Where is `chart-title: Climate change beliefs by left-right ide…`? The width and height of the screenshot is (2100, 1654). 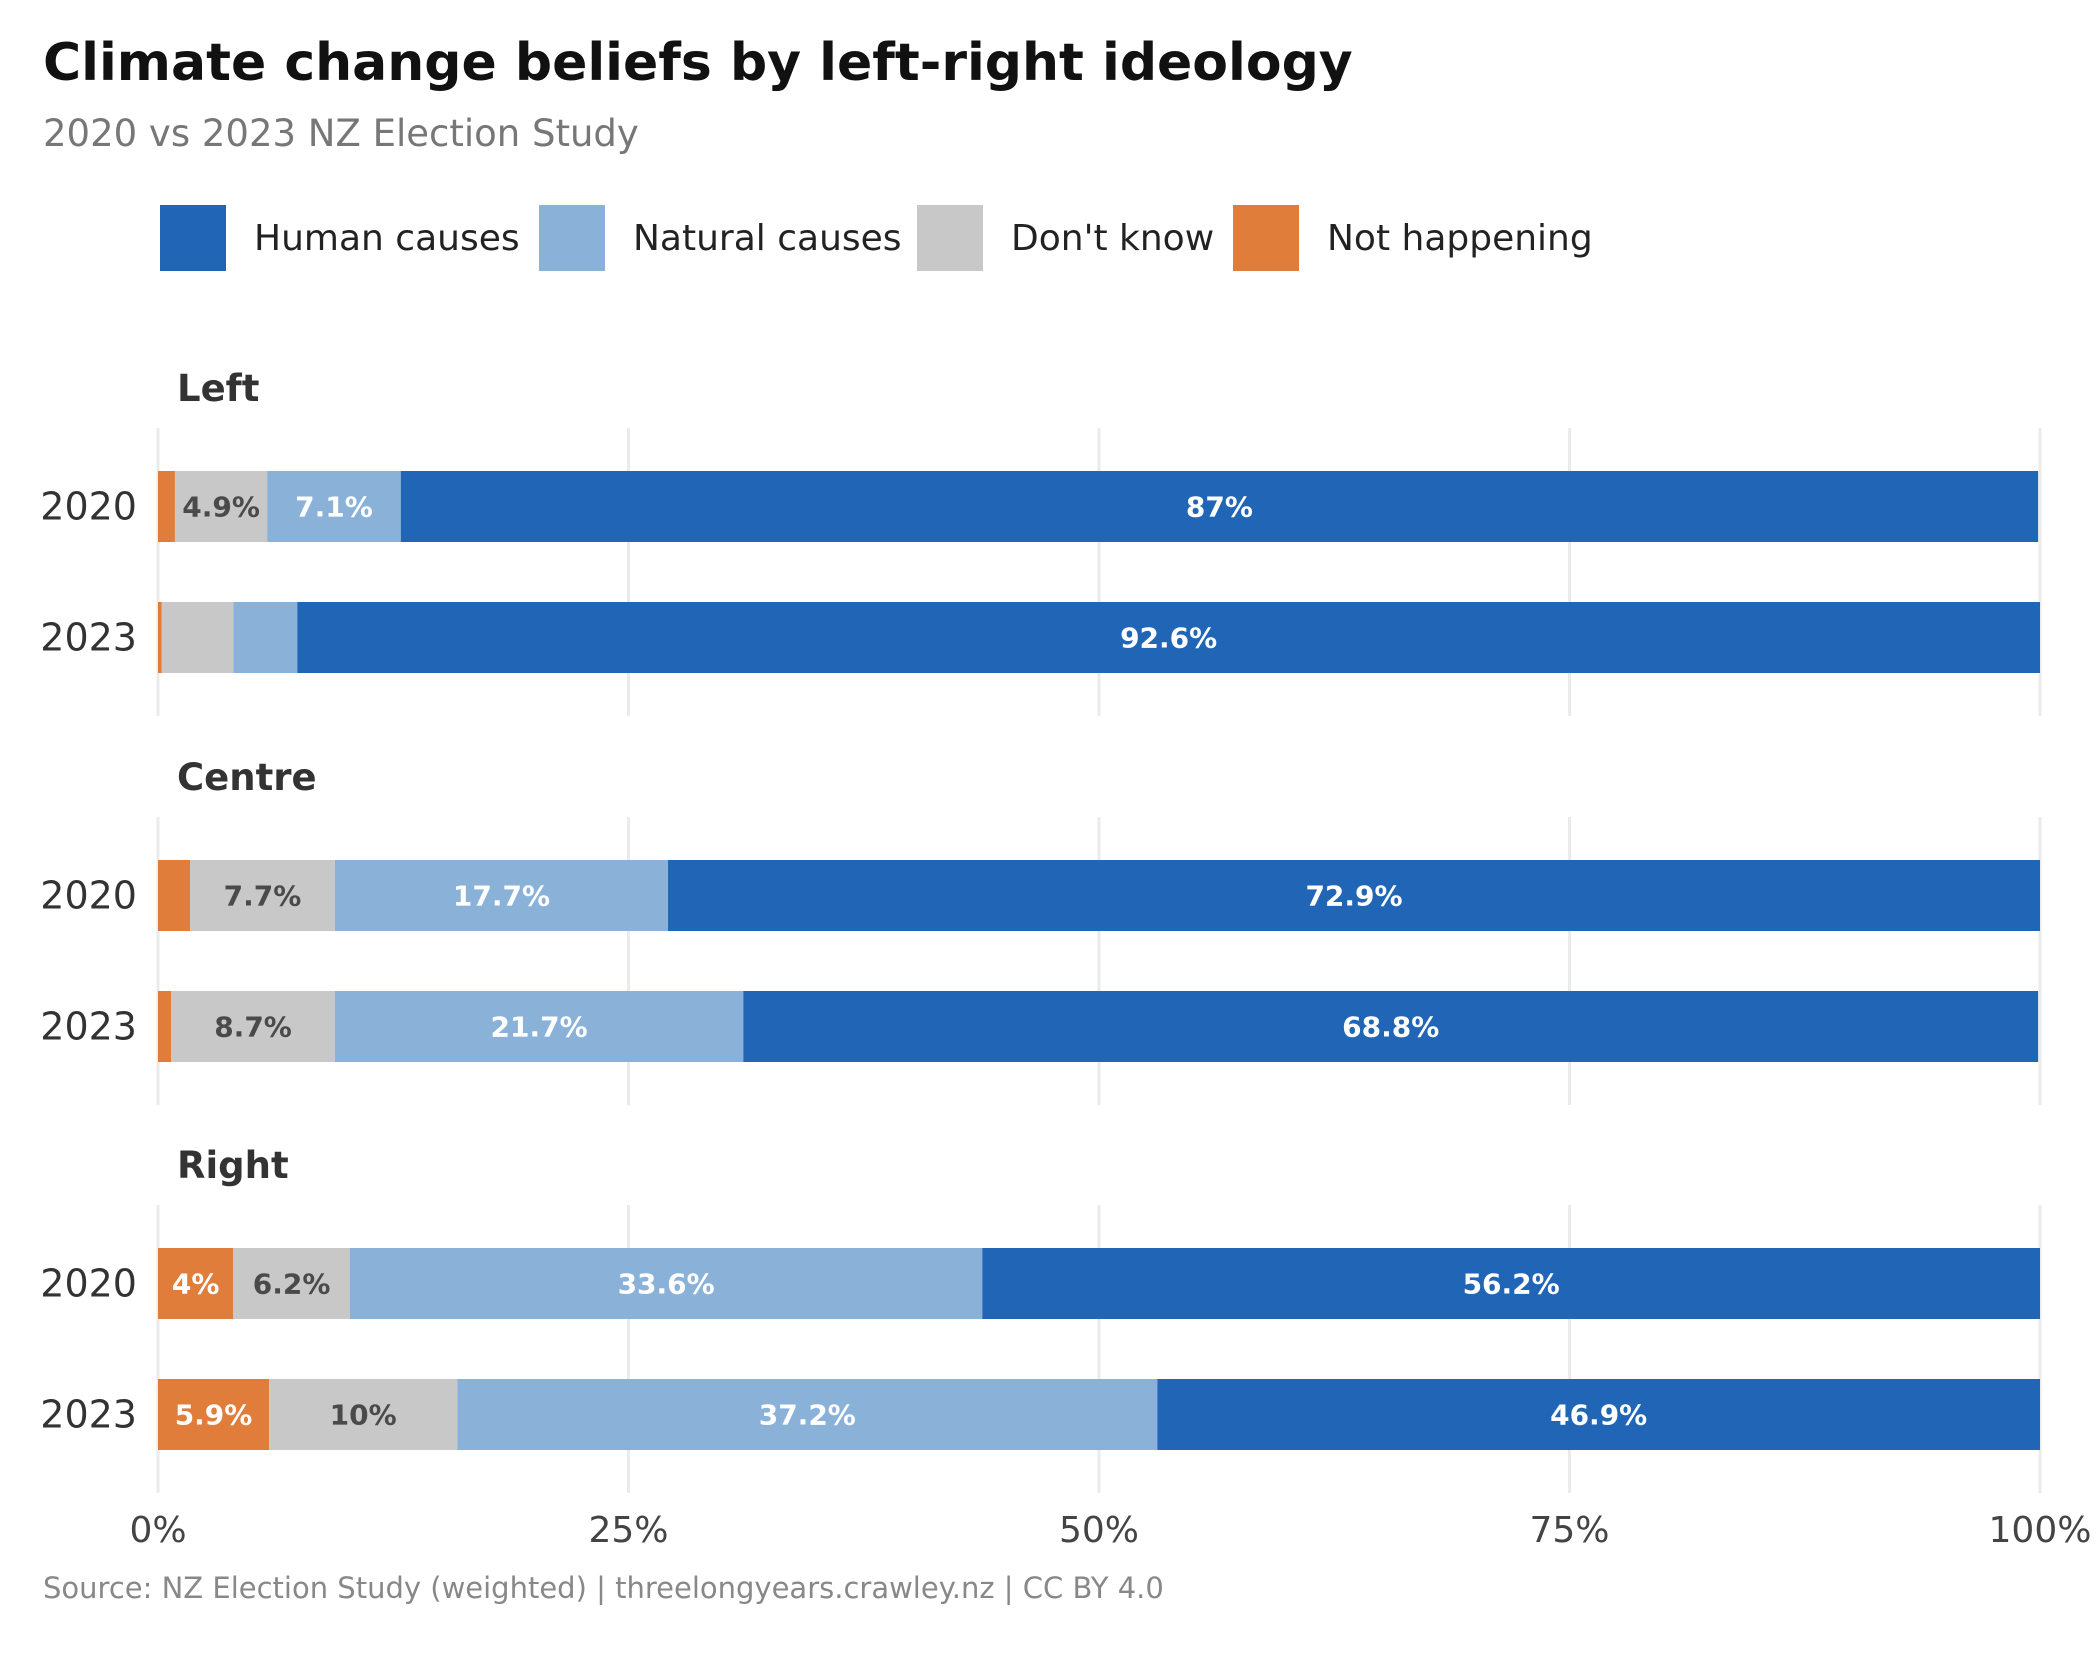
chart-title: Climate change beliefs by left-right ide… is located at coordinates (698, 63).